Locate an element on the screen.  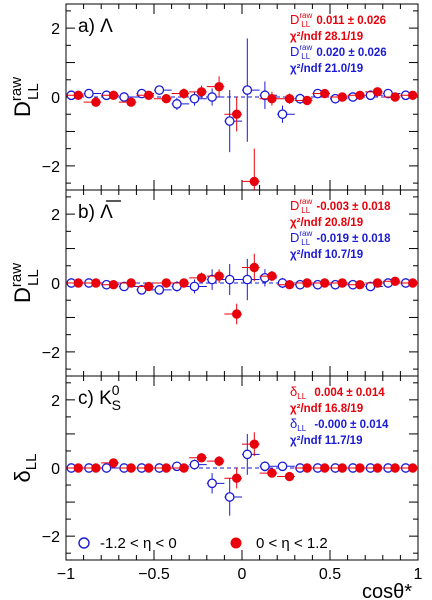
series-negative-eta is located at coordinates (242, 279).